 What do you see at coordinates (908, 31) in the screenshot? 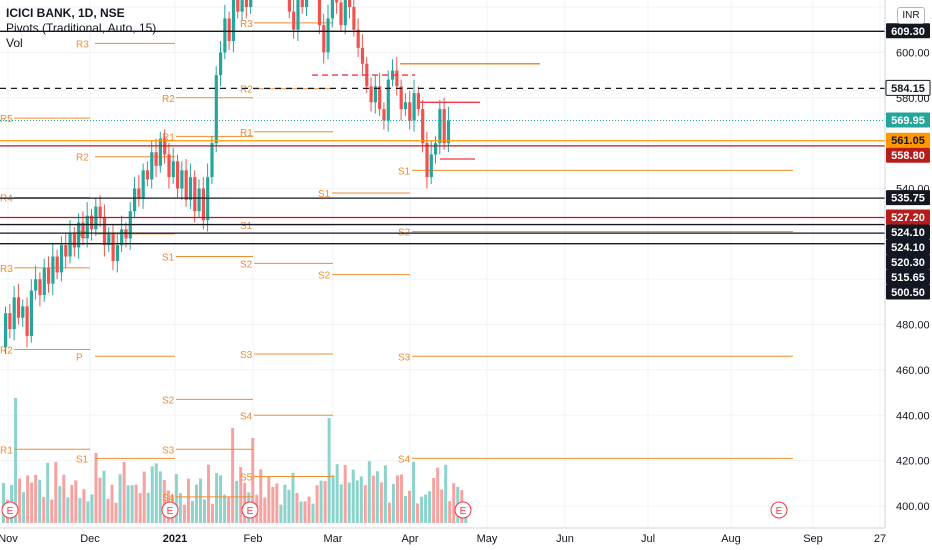
I see `price-tag: 609.30` at bounding box center [908, 31].